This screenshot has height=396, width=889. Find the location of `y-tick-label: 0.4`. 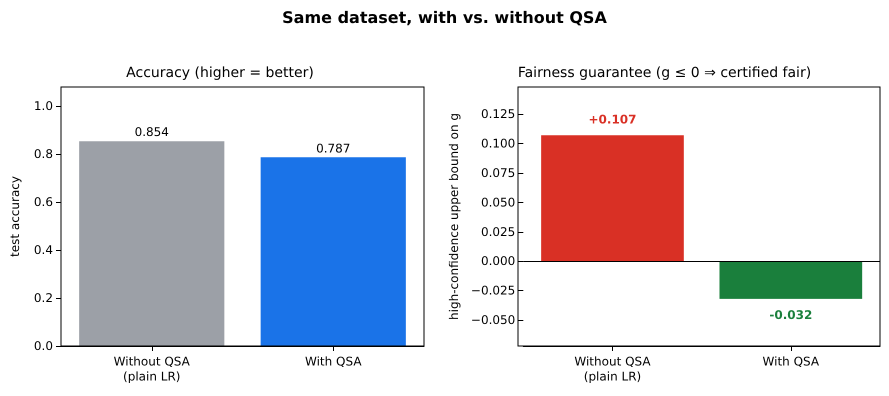

y-tick-label: 0.4 is located at coordinates (43, 250).